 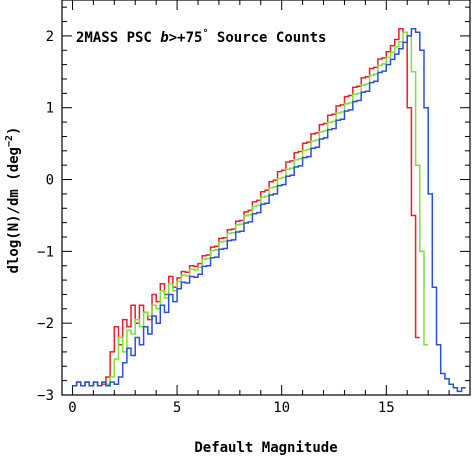 What do you see at coordinates (50, 37) in the screenshot?
I see `y-tick-label: 2` at bounding box center [50, 37].